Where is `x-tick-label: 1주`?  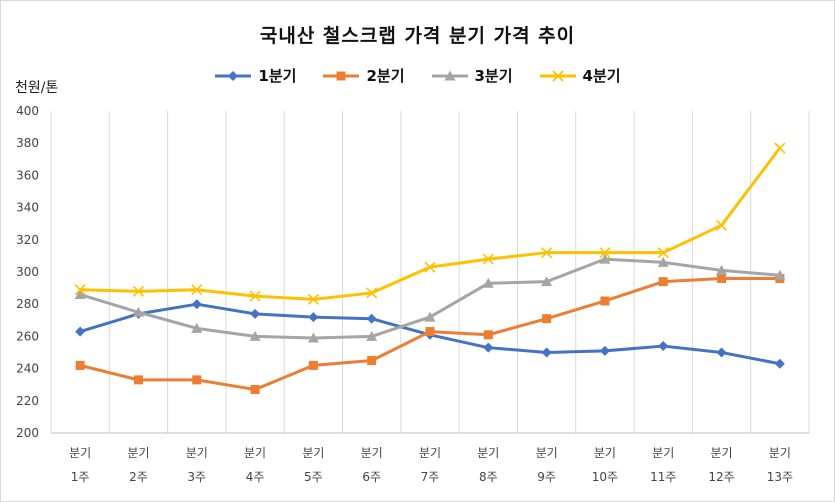
x-tick-label: 1주 is located at coordinates (80, 477).